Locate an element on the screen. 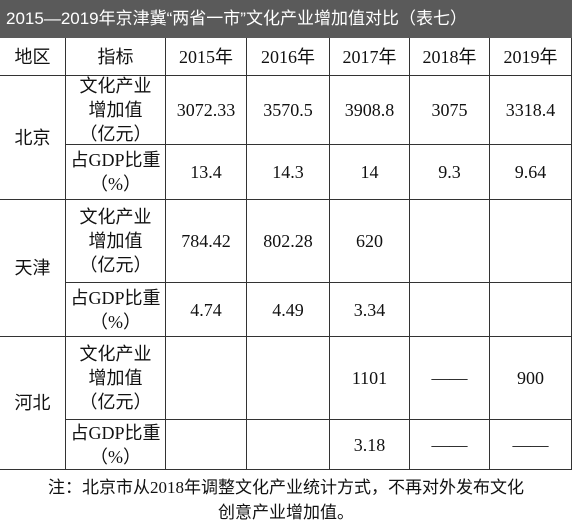 The height and width of the screenshot is (529, 572). value-cell: 14.3 is located at coordinates (288, 172).